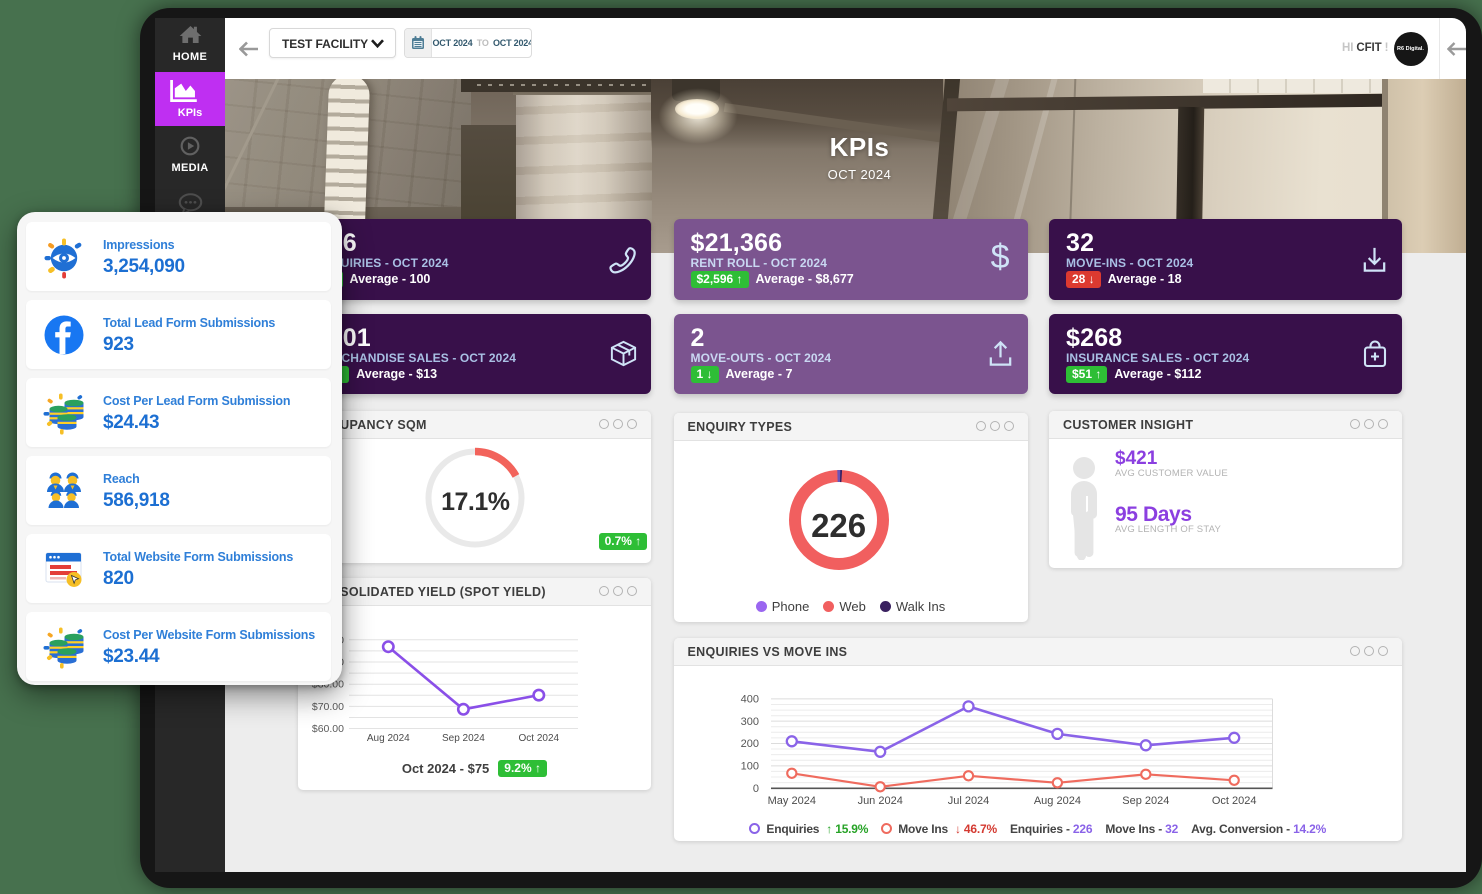  What do you see at coordinates (749, 699) in the screenshot?
I see `svg-text: 400` at bounding box center [749, 699].